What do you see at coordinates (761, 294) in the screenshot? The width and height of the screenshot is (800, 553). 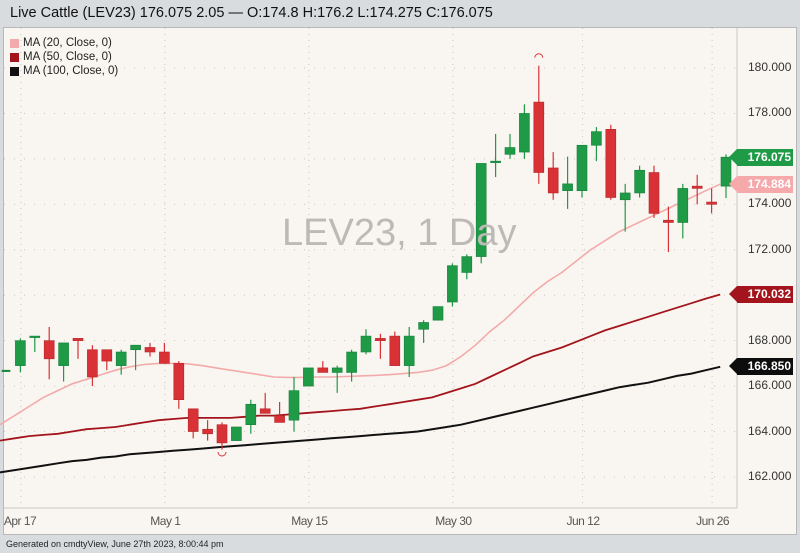 I see `last-value-price-tag: 170.032` at bounding box center [761, 294].